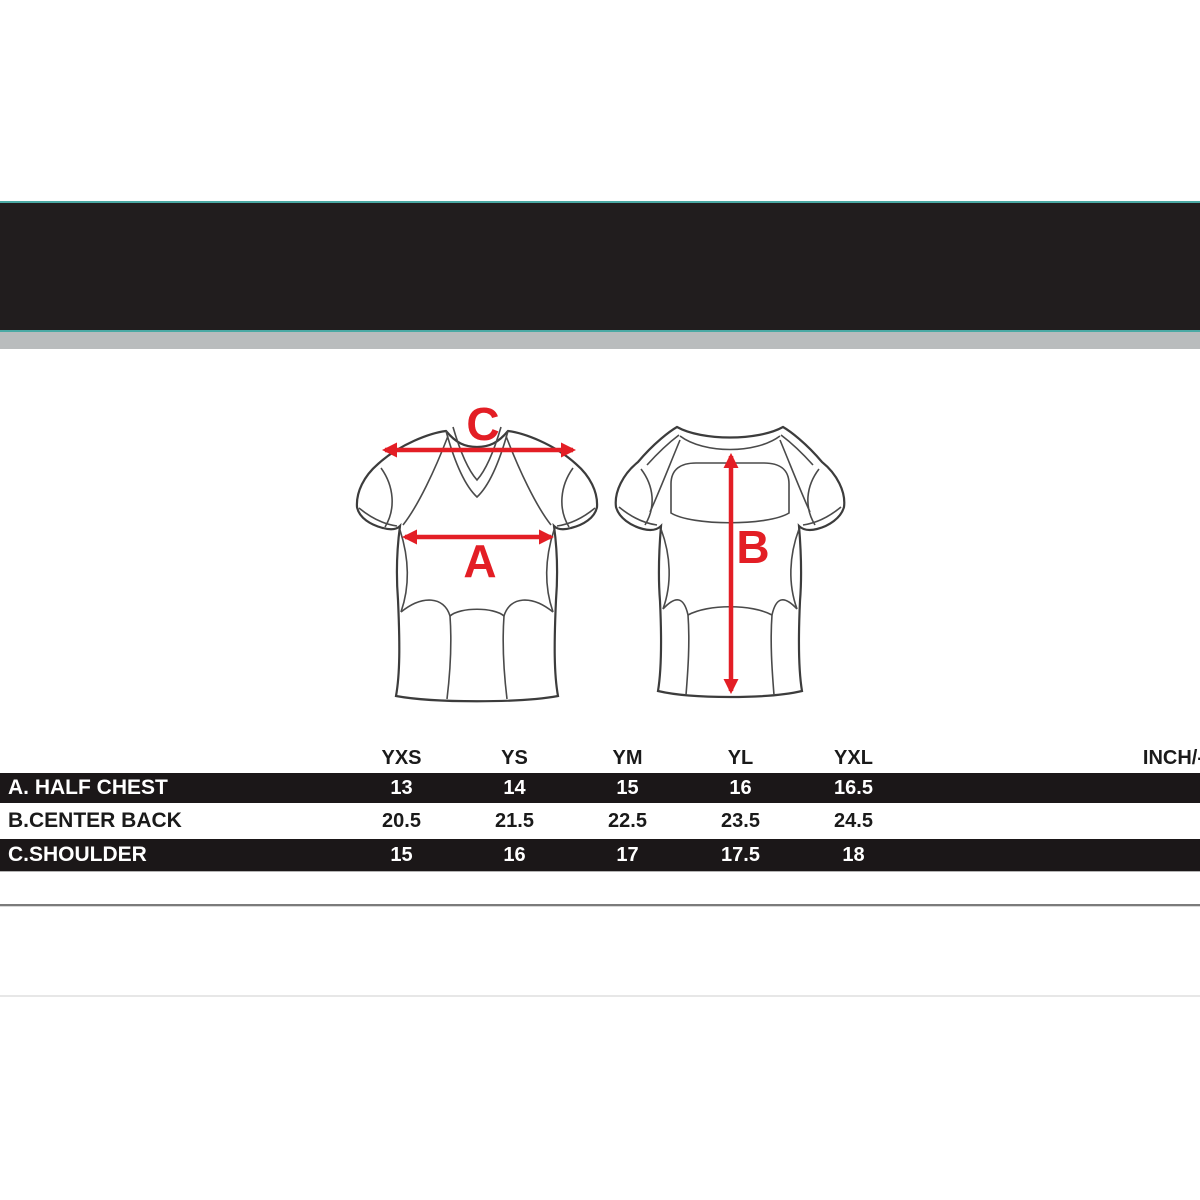  Describe the element at coordinates (853, 854) in the screenshot. I see `size-value-cell: 18` at that location.